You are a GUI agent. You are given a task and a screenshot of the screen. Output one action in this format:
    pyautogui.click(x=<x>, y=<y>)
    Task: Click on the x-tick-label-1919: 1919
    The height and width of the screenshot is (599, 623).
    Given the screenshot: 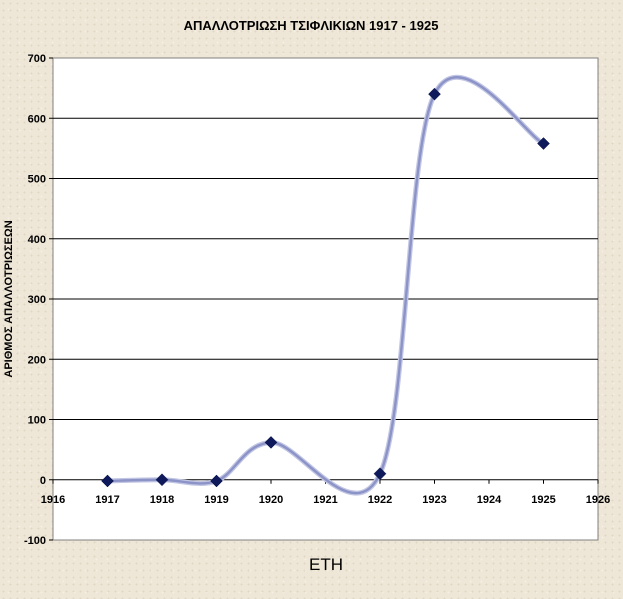 What is the action you would take?
    pyautogui.click(x=216, y=500)
    